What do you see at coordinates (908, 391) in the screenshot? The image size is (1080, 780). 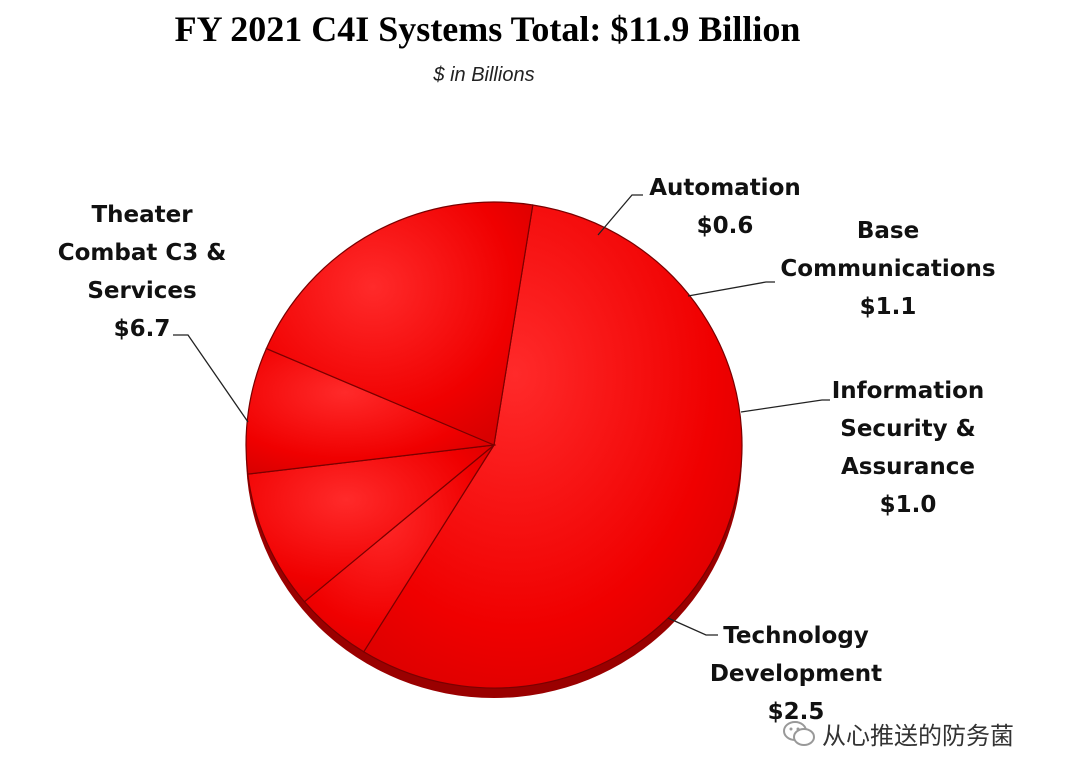 I see `slice-label-line-3-0: Information` at bounding box center [908, 391].